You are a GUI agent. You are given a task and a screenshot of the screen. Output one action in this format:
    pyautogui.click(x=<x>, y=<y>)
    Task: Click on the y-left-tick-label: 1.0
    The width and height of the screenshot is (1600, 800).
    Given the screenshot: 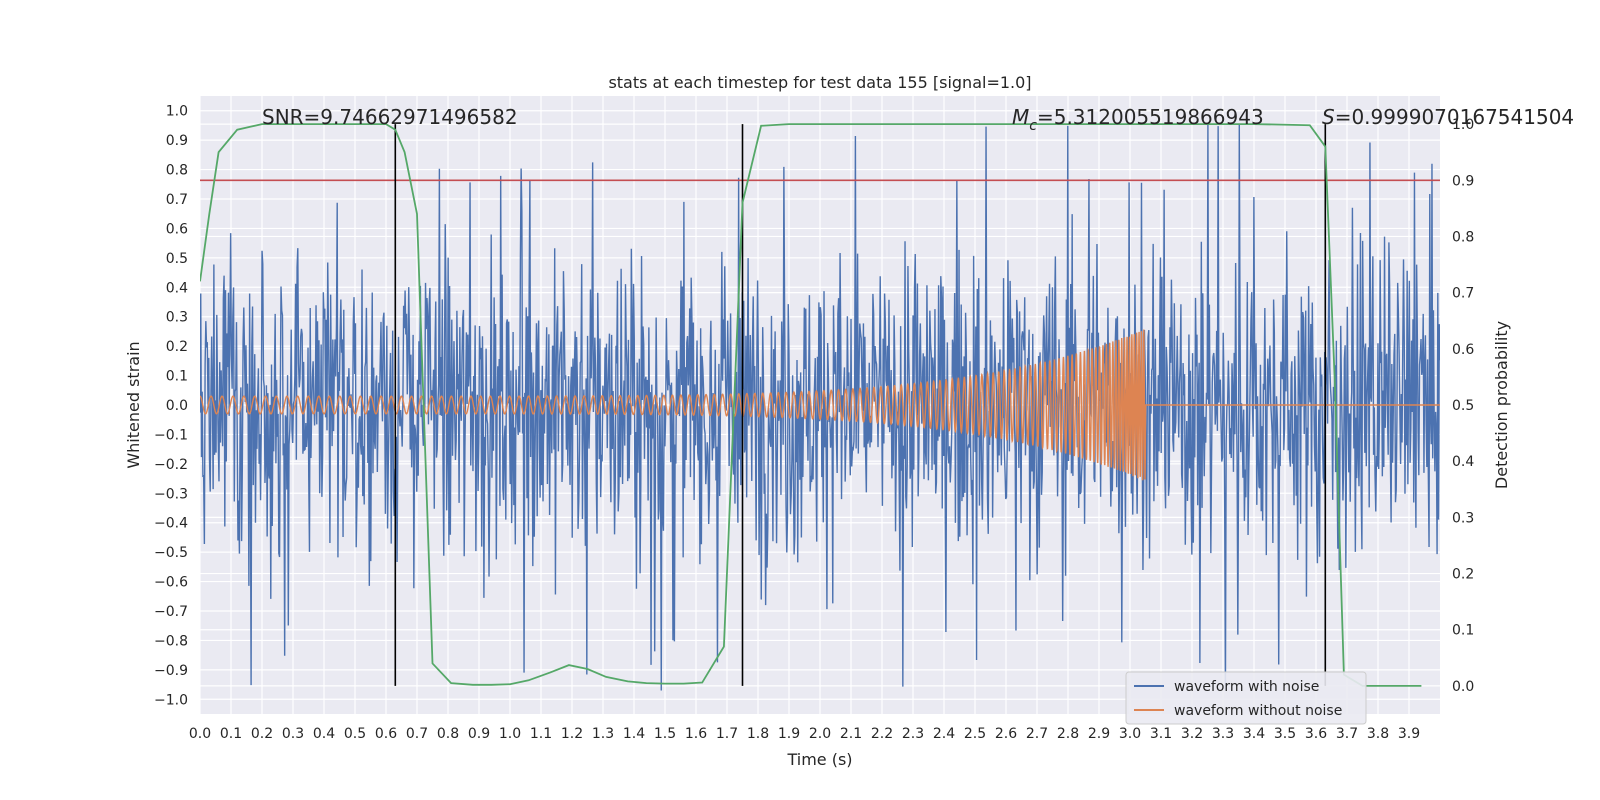 What is the action you would take?
    pyautogui.click(x=177, y=112)
    